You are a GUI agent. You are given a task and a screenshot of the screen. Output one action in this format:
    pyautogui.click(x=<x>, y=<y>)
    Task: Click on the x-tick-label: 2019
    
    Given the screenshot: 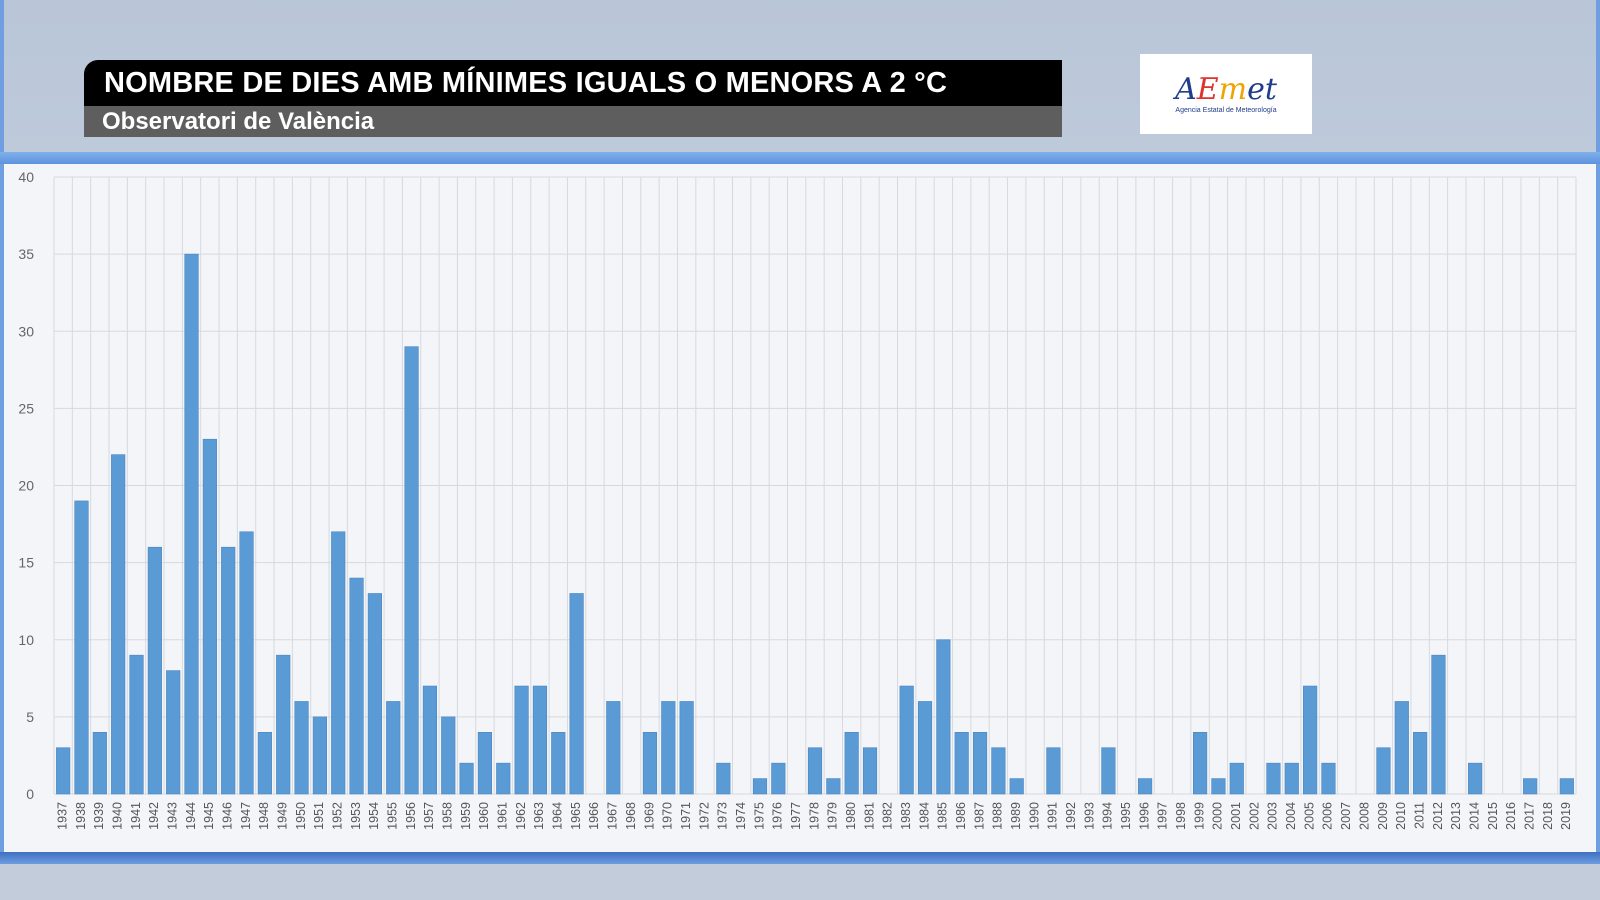 What is the action you would take?
    pyautogui.click(x=1566, y=816)
    